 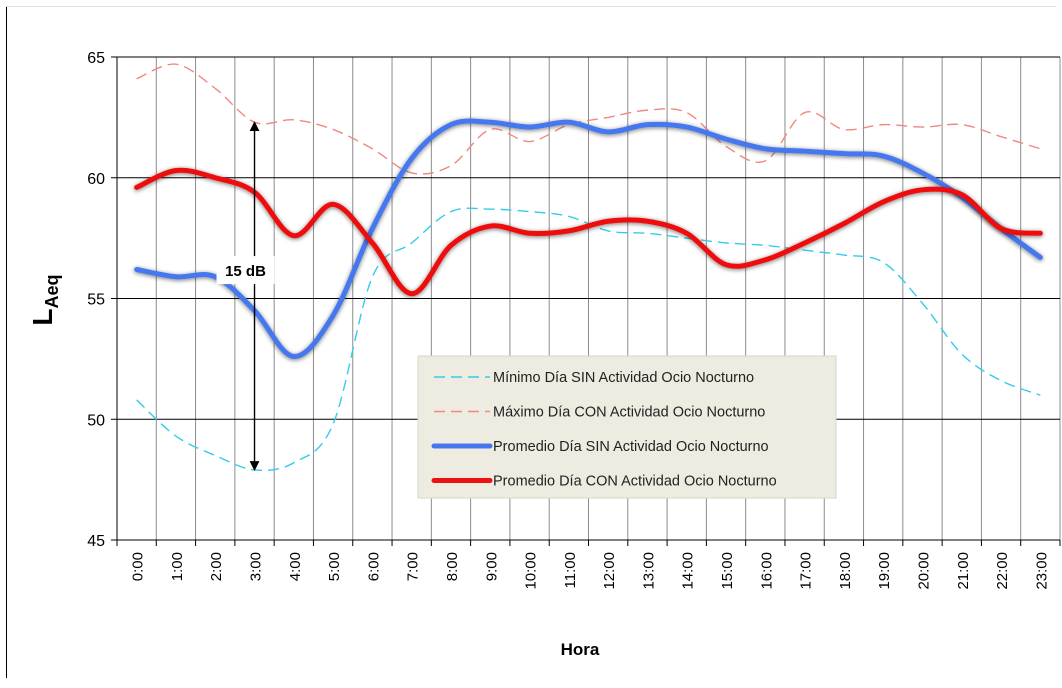 I want to click on x-tick-label: 13:00, so click(x=648, y=571).